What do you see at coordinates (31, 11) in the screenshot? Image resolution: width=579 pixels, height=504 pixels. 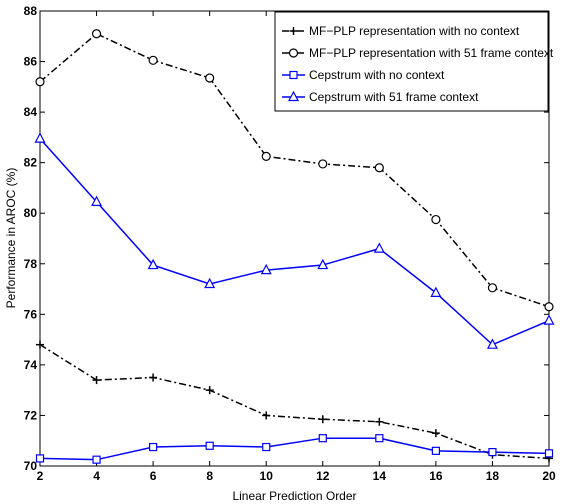 I see `y-tick-label: 88` at bounding box center [31, 11].